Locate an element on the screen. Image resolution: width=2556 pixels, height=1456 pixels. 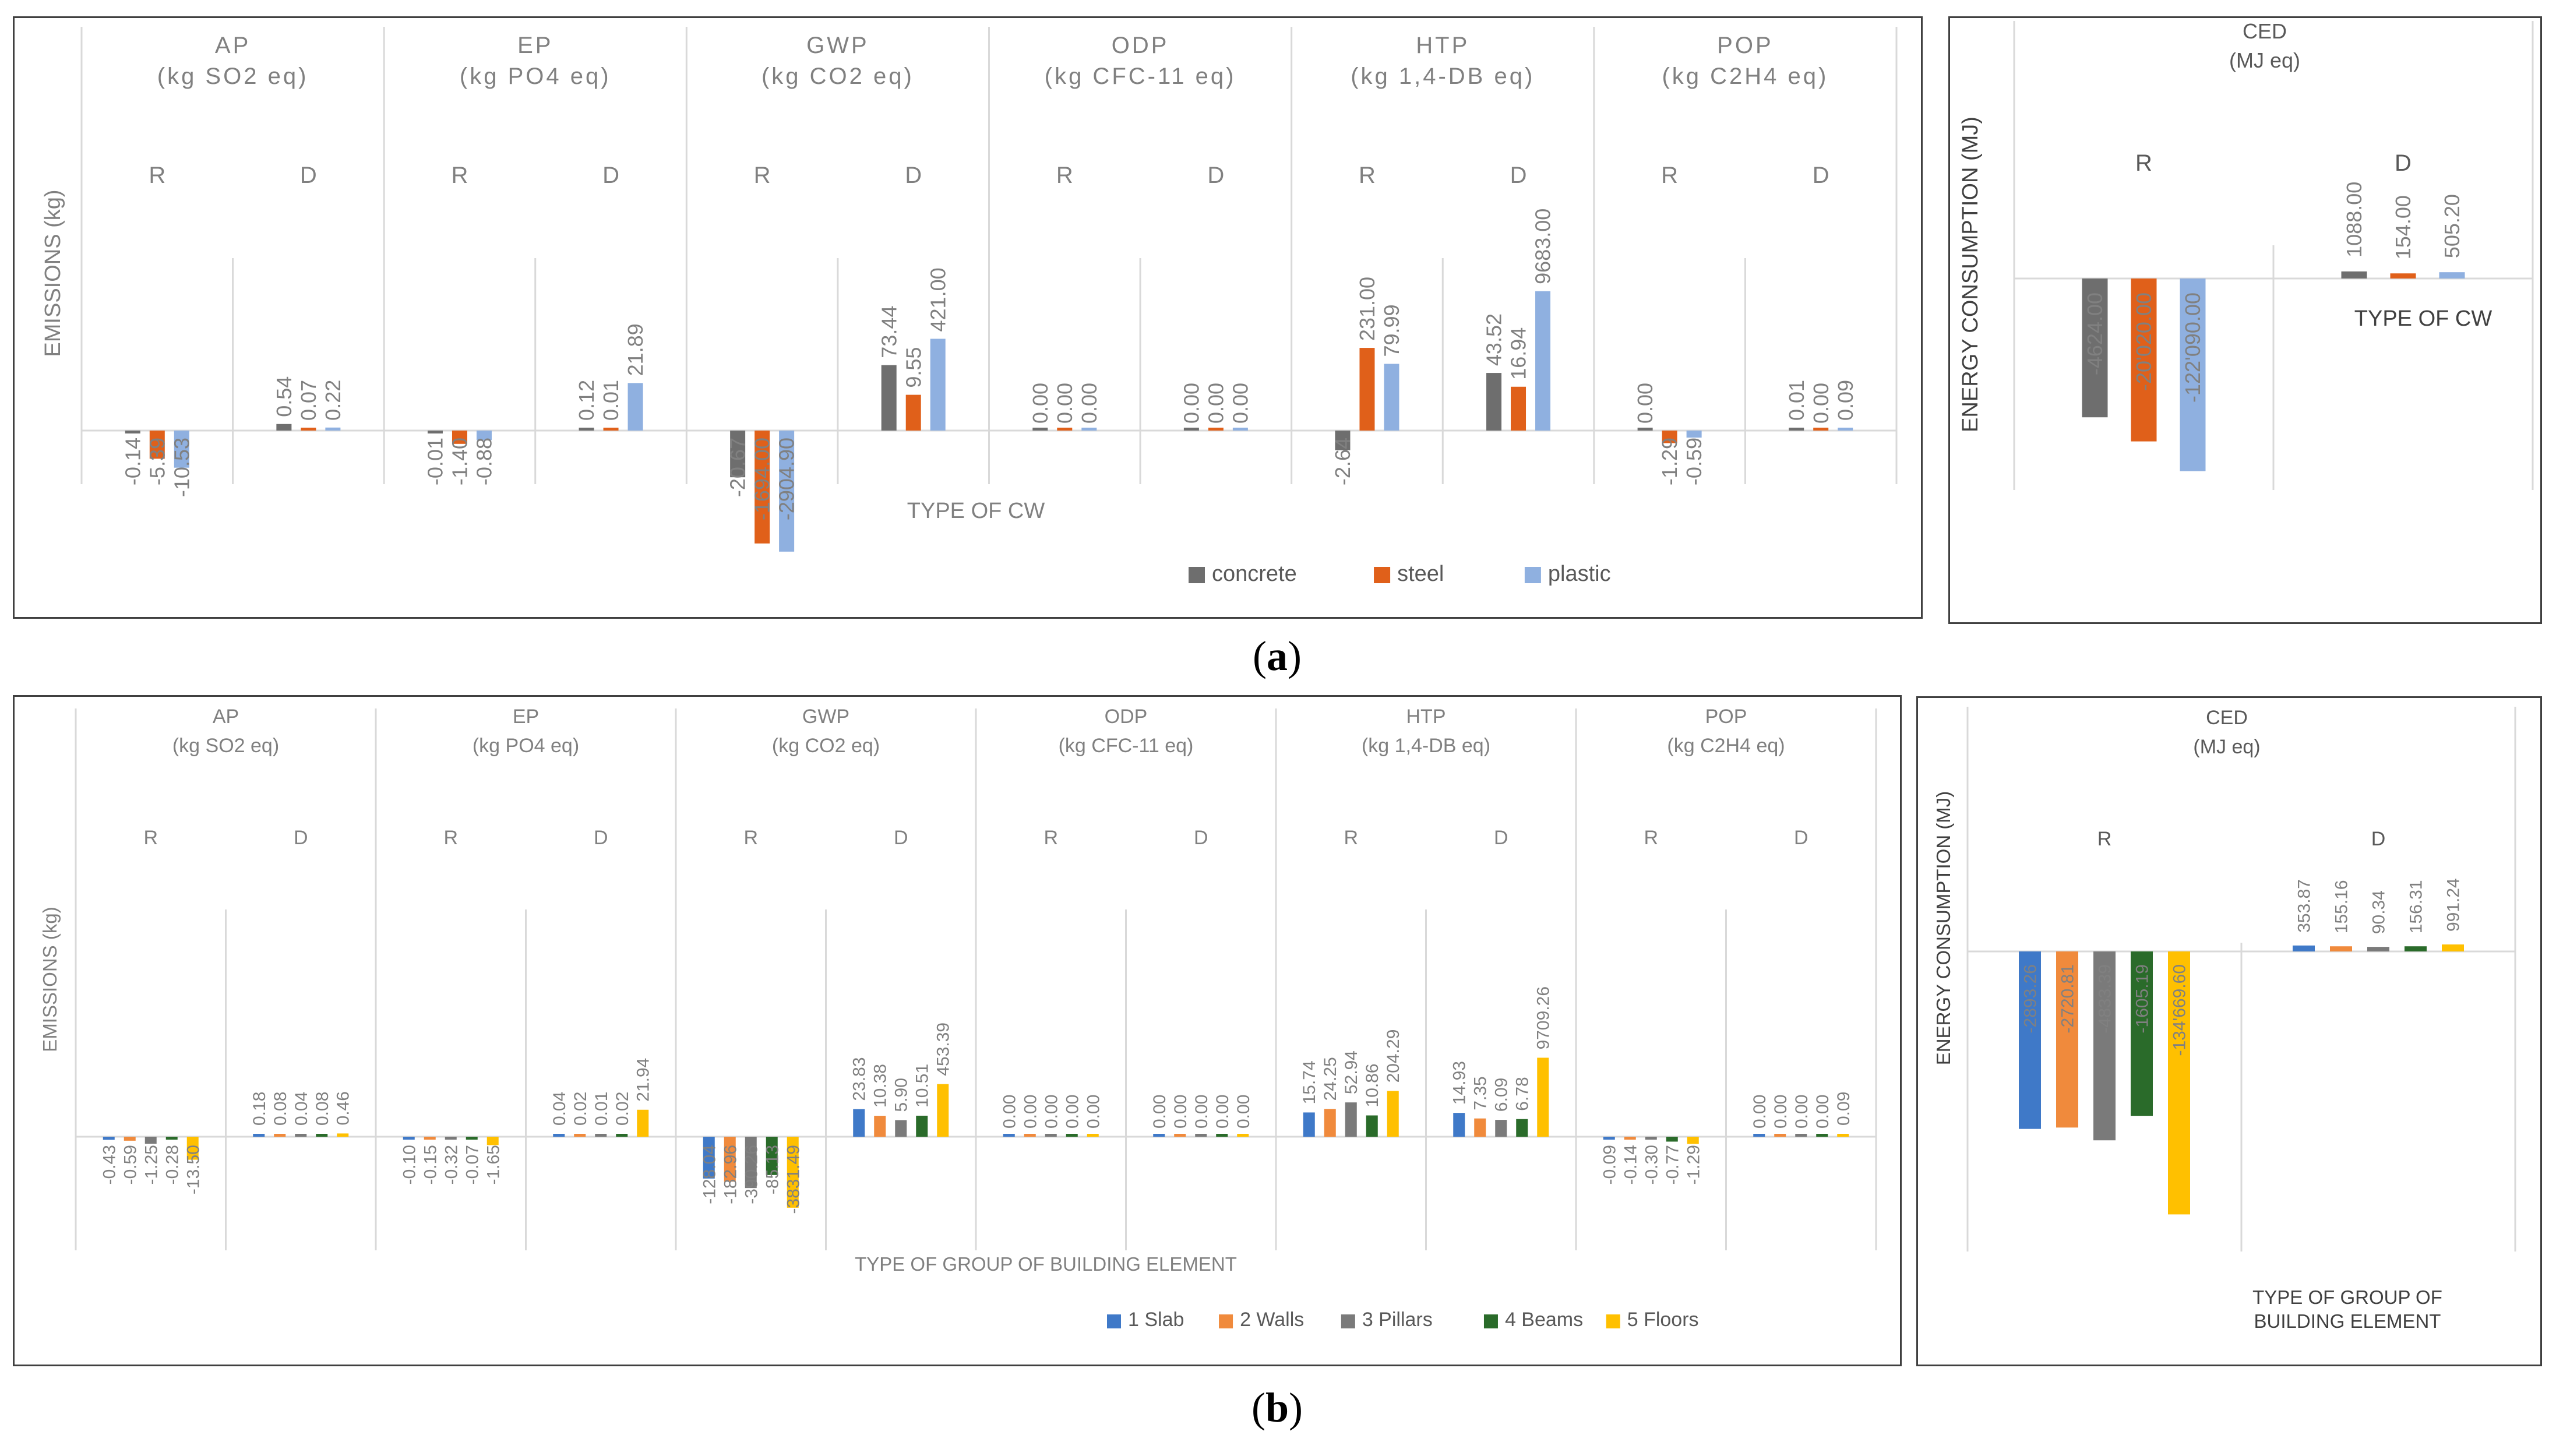
htp-d-label-2: 6.09 is located at coordinates (1501, 1095).